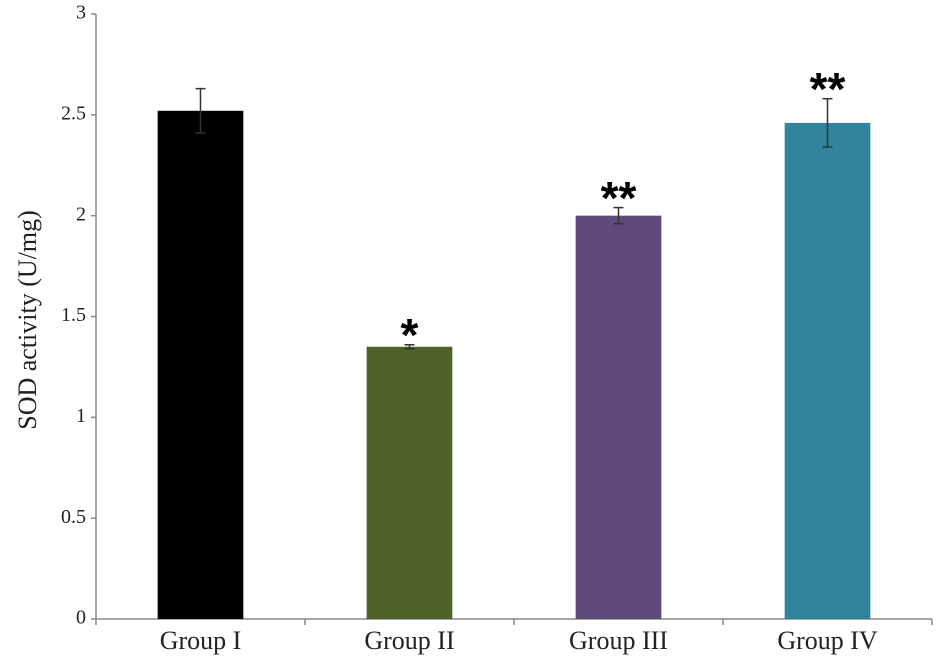 Image resolution: width=945 pixels, height=671 pixels. I want to click on y-tick-label: 0.5, so click(73, 517).